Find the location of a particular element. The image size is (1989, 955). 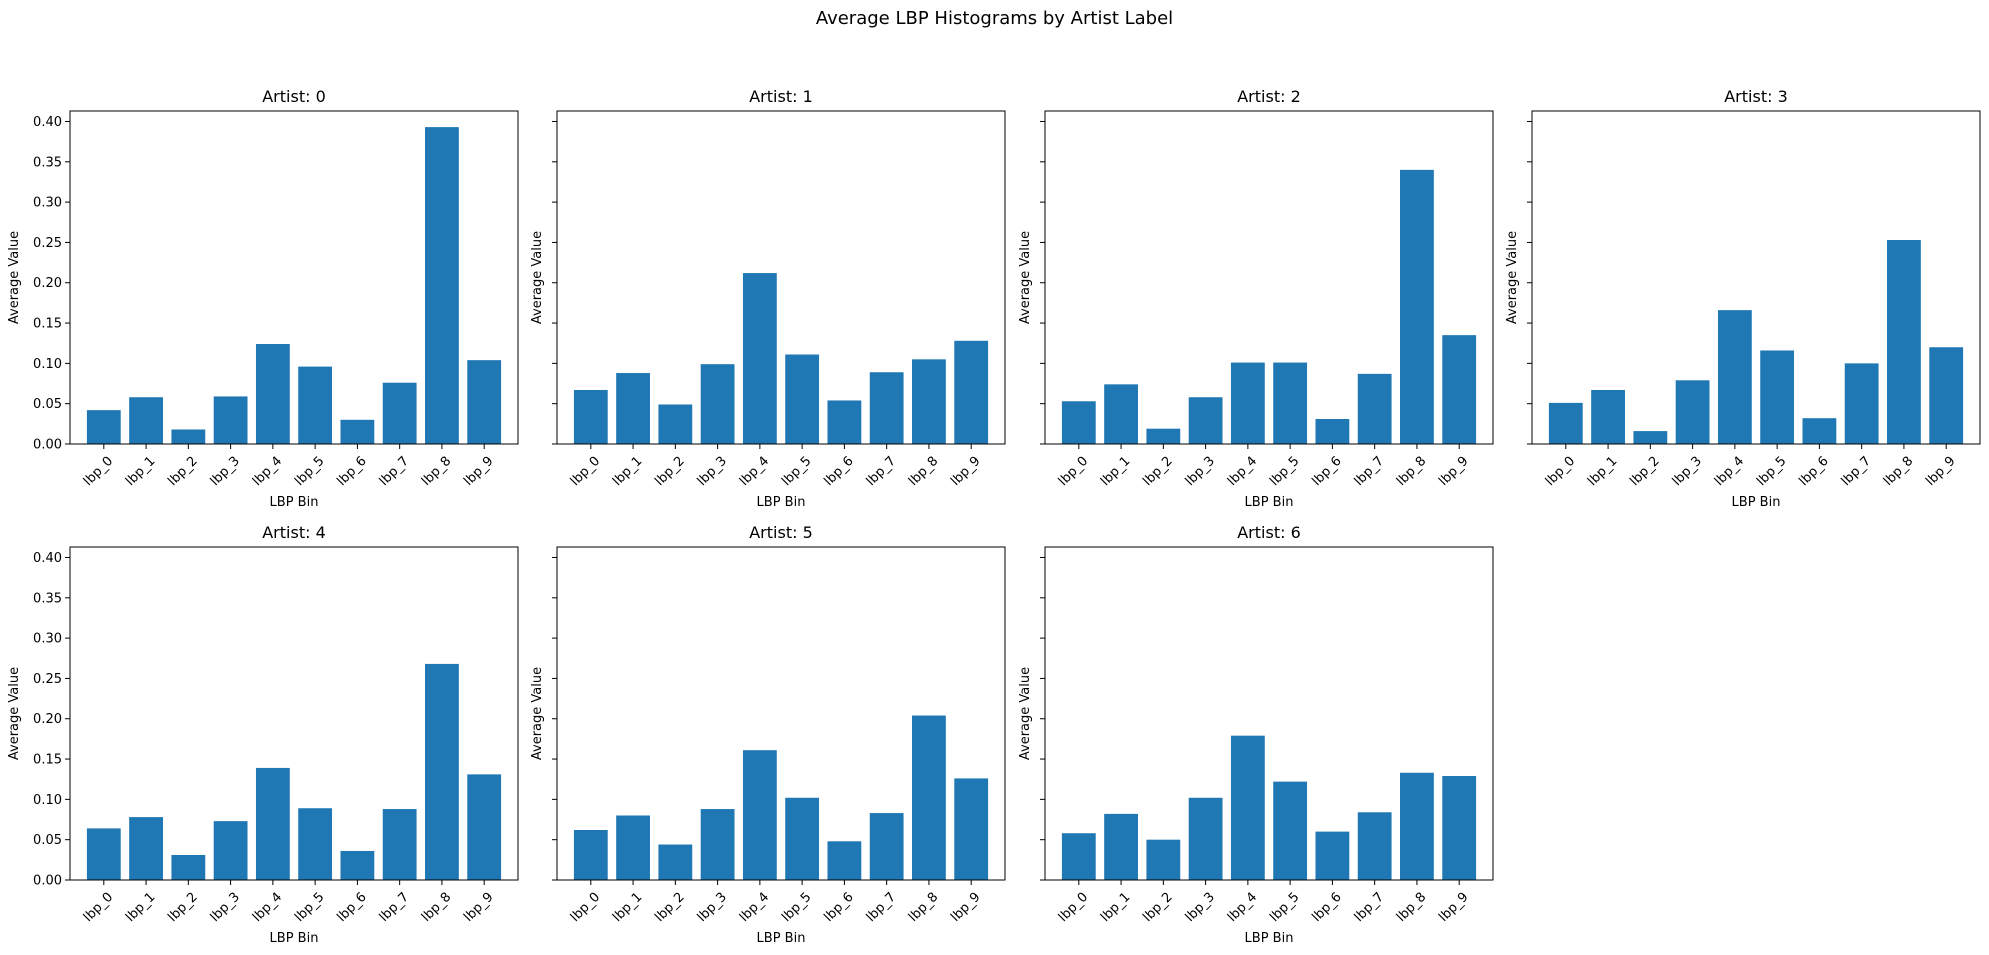

subplot-title: Artist: 4 is located at coordinates (294, 532).